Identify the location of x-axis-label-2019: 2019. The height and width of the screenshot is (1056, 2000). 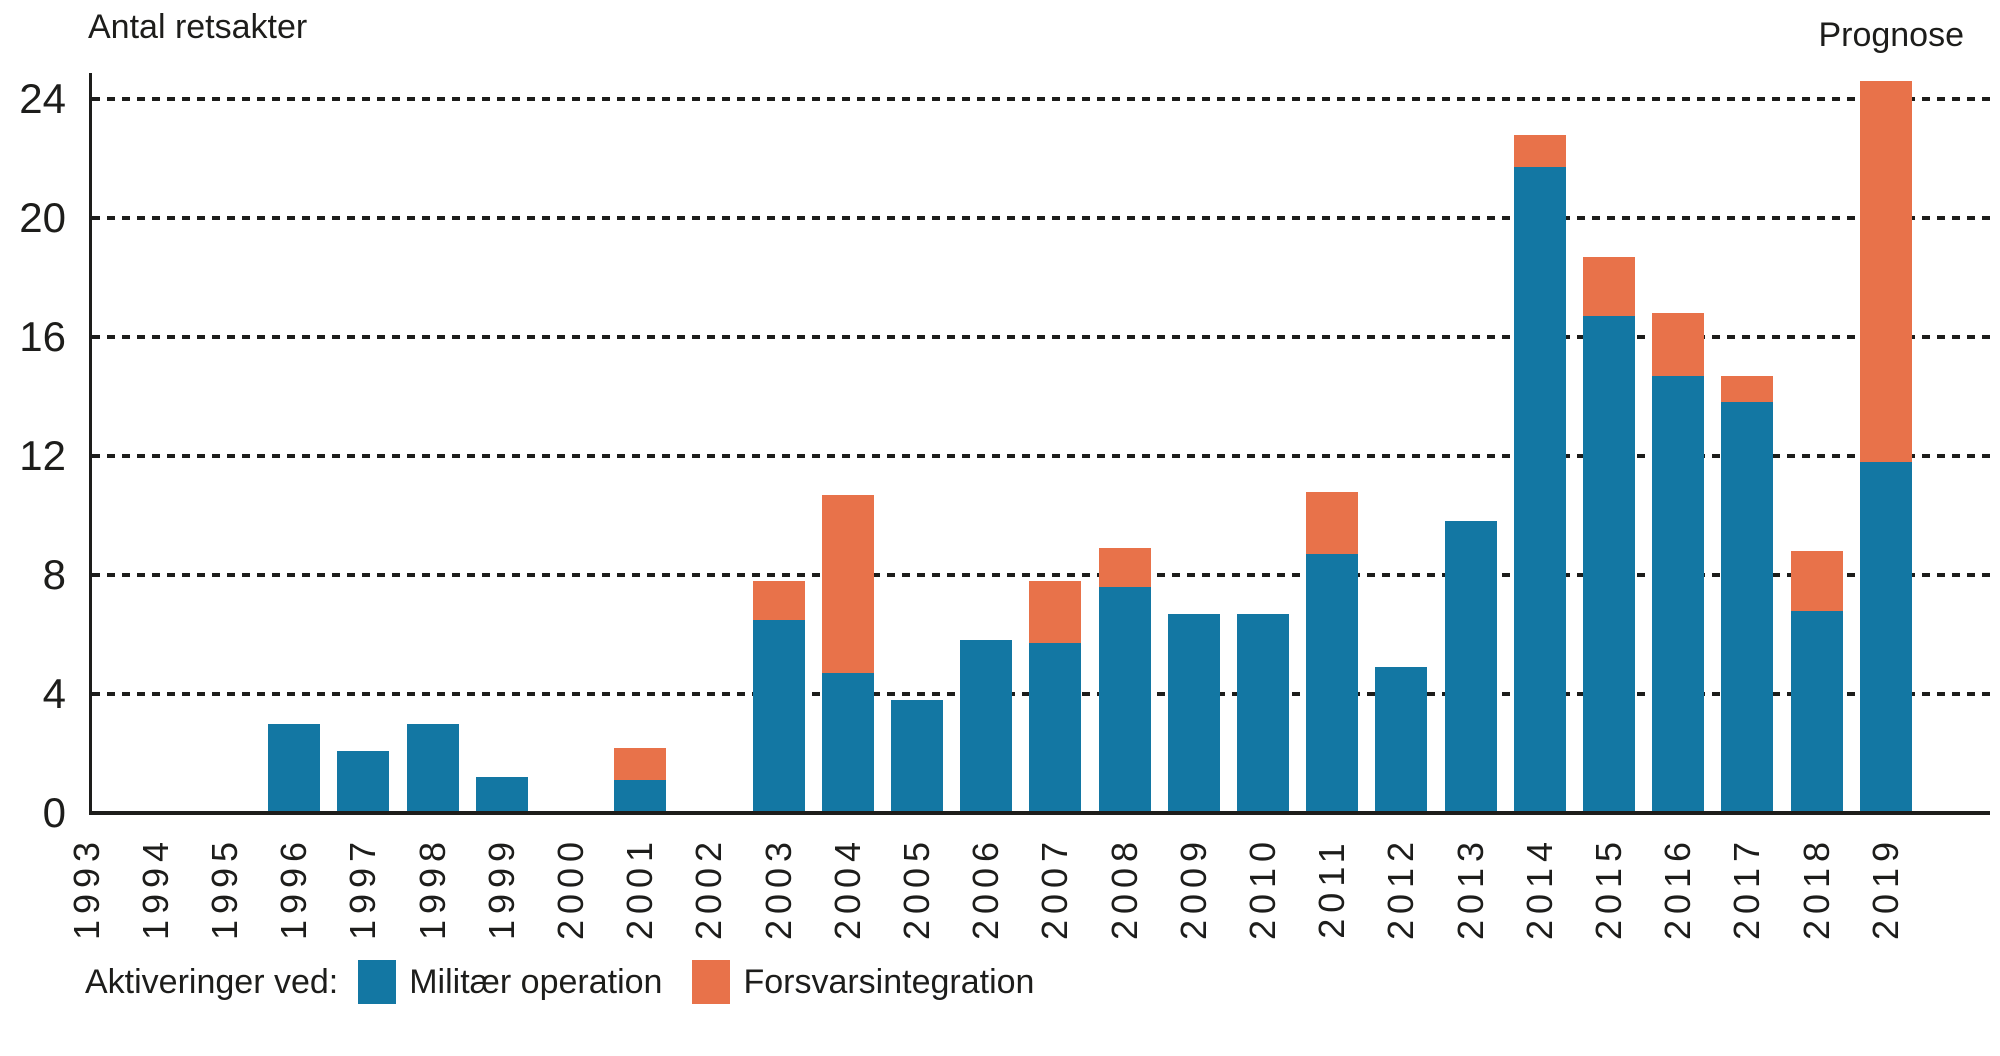
(1885, 888).